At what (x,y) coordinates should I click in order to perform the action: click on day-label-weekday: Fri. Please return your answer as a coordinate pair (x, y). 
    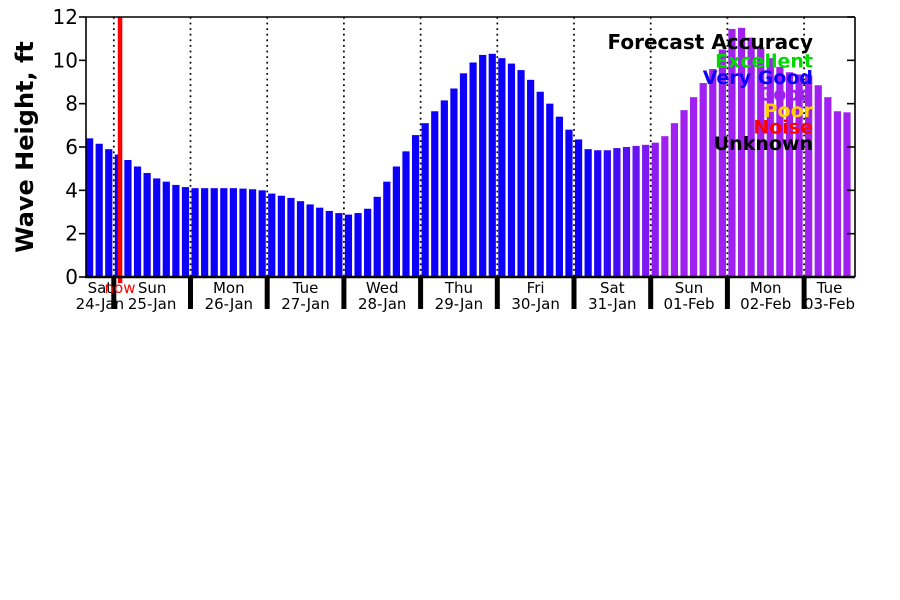
    Looking at the image, I should click on (536, 288).